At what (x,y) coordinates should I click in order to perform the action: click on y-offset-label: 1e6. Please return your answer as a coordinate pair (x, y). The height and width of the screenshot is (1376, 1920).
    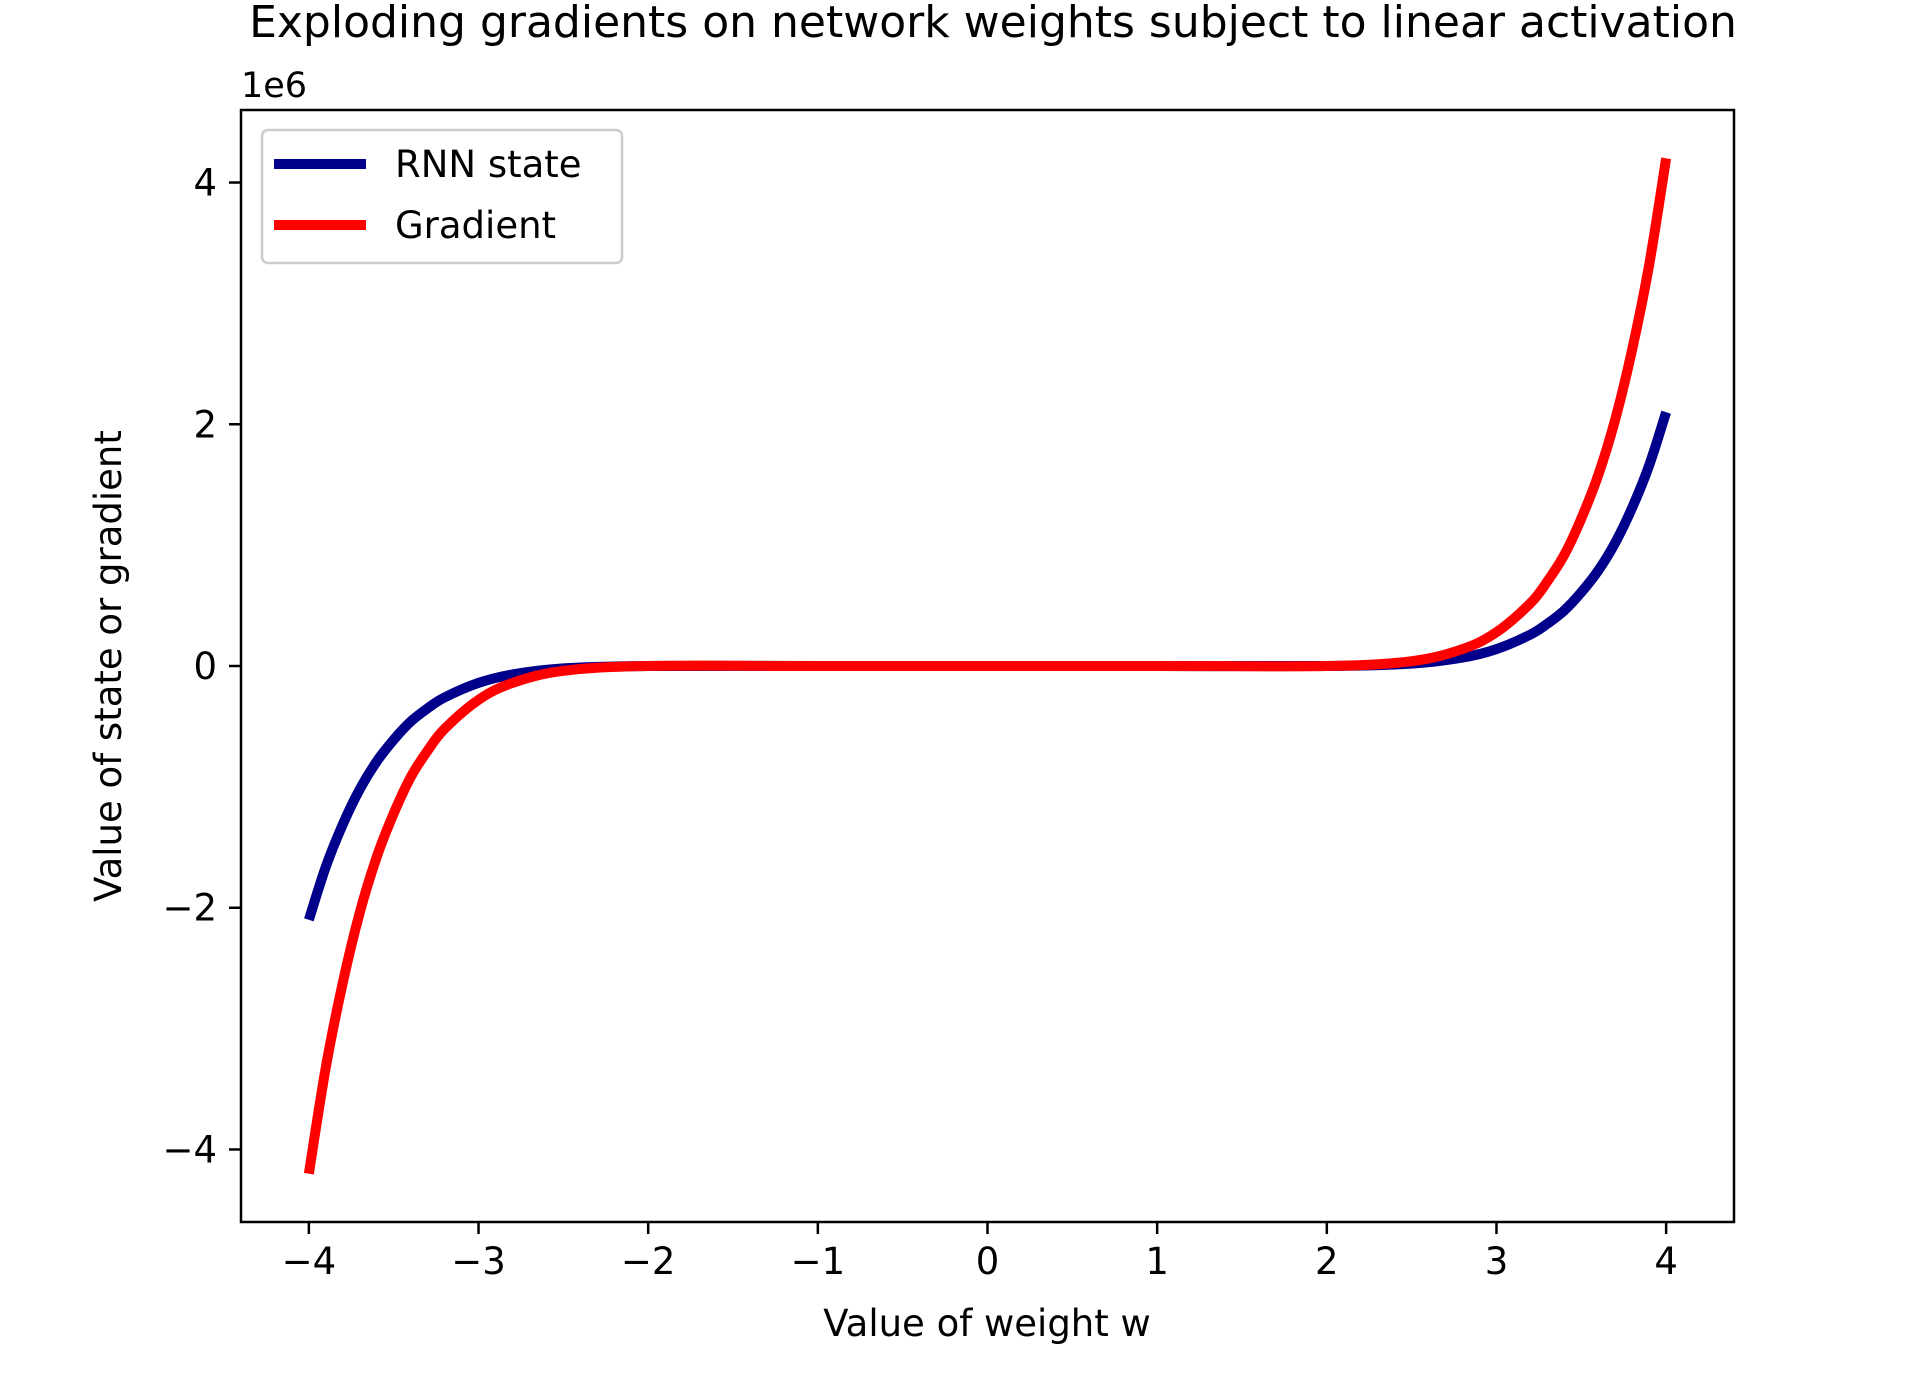
    Looking at the image, I should click on (274, 86).